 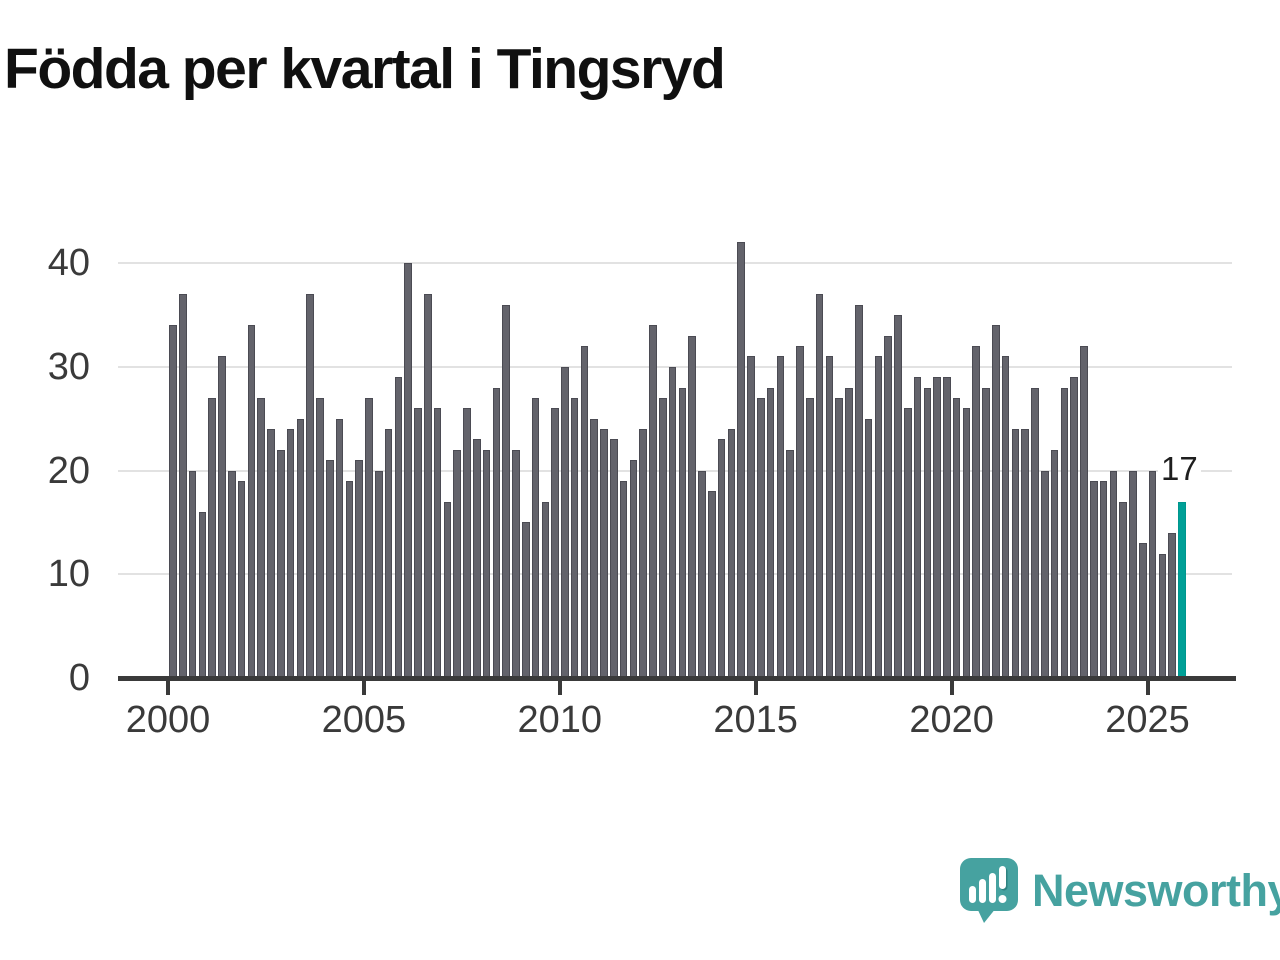 What do you see at coordinates (951, 720) in the screenshot?
I see `x-axis-label-2020: 2020` at bounding box center [951, 720].